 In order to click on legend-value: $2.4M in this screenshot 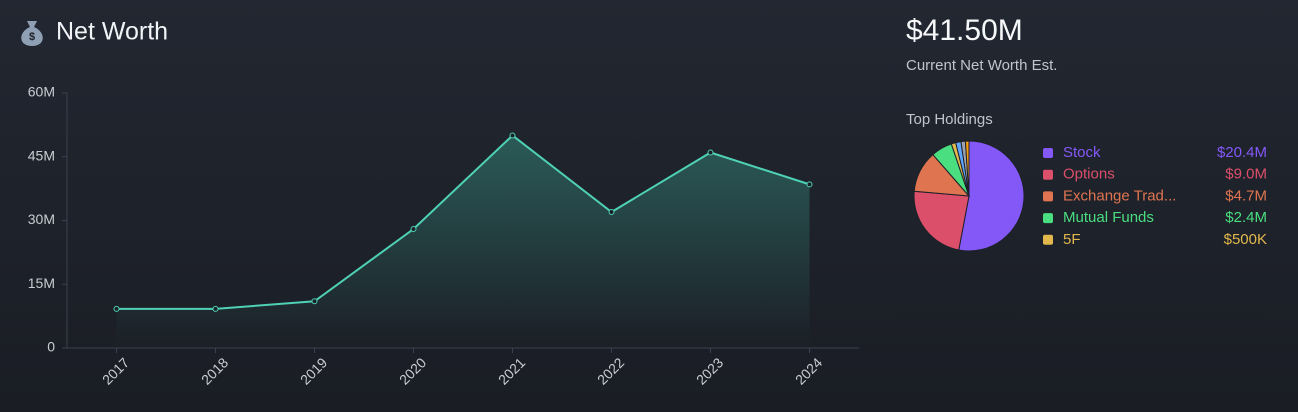, I will do `click(1246, 217)`.